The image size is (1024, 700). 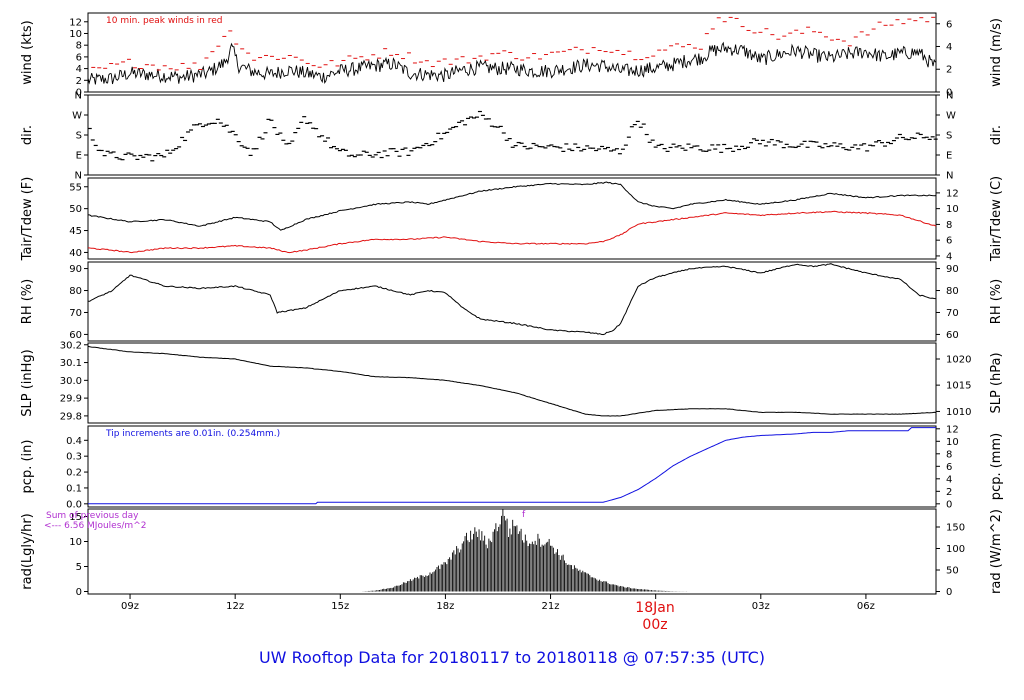 What do you see at coordinates (949, 592) in the screenshot?
I see `tick-label-right-rad: 0` at bounding box center [949, 592].